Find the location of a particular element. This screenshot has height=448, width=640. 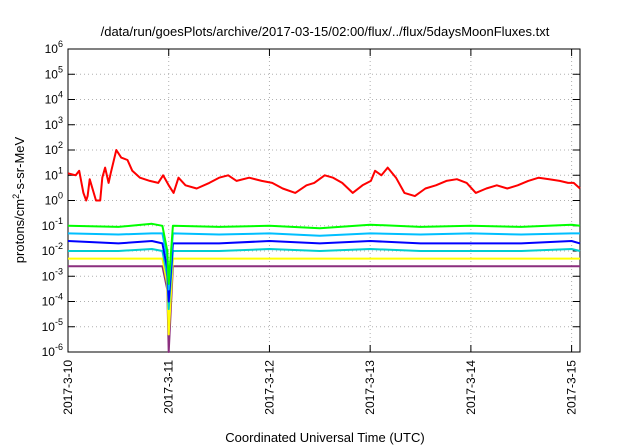

y-tick-label: 10⁻³ is located at coordinates (52, 274).